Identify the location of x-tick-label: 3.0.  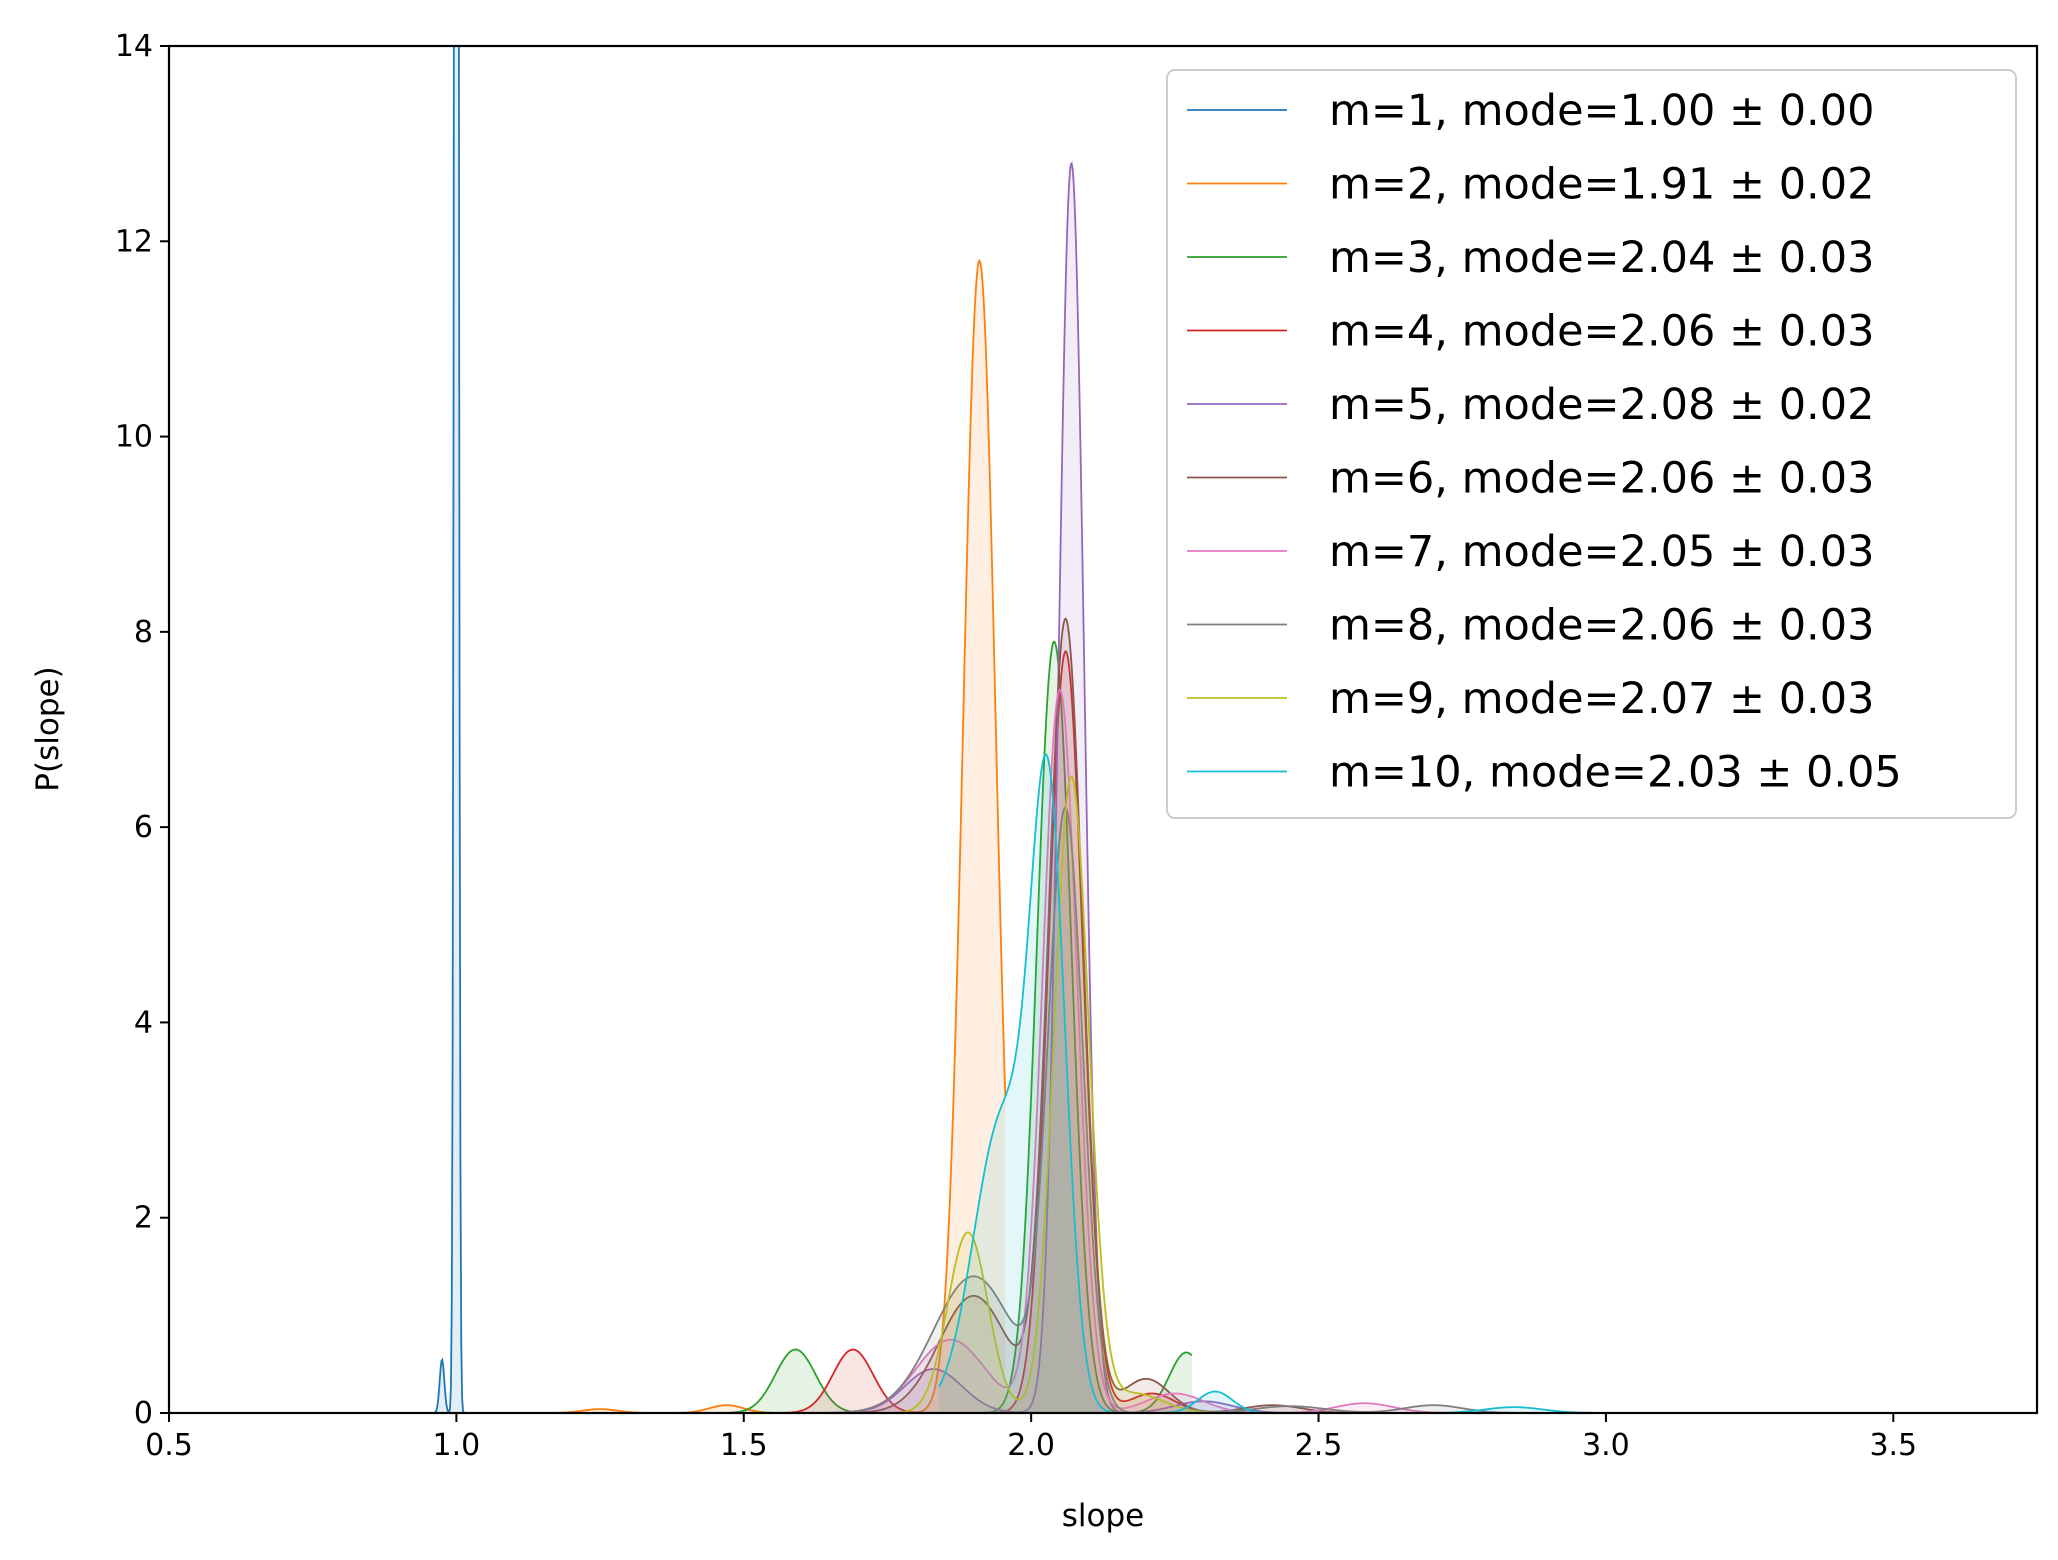
(1606, 1445).